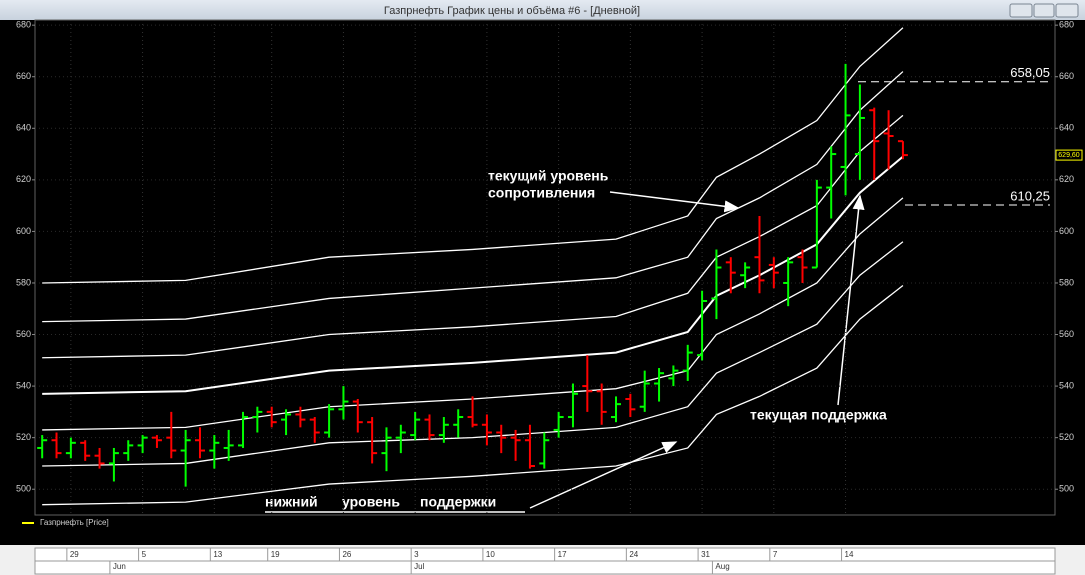 The width and height of the screenshot is (1085, 575). I want to click on y2-tick-label: 620, so click(1066, 179).